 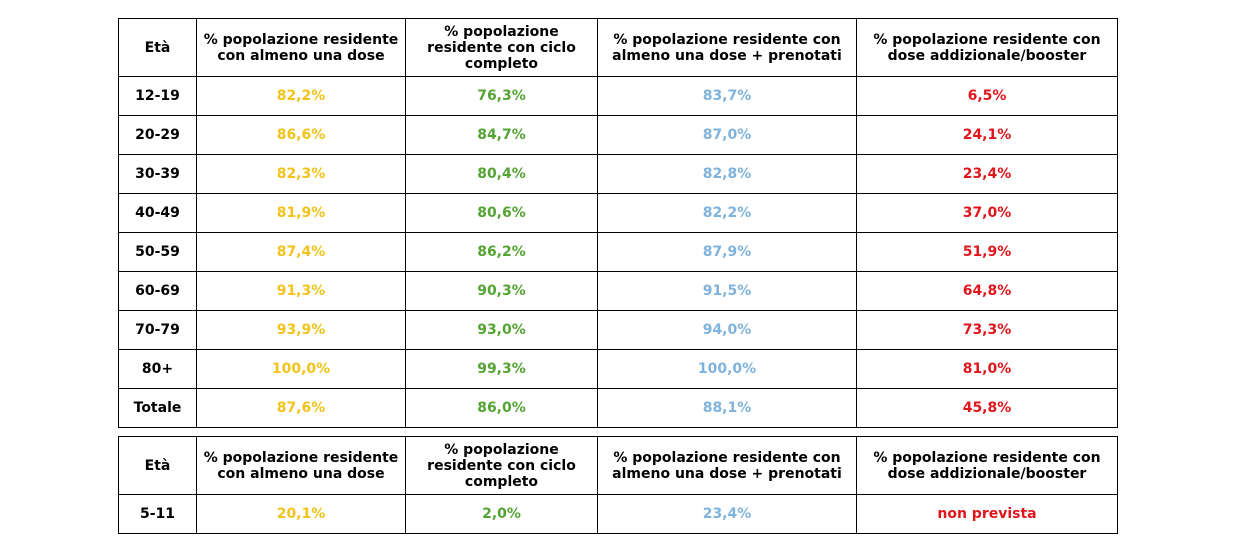 What do you see at coordinates (501, 96) in the screenshot?
I see `full-cycle-cell: 76,3%` at bounding box center [501, 96].